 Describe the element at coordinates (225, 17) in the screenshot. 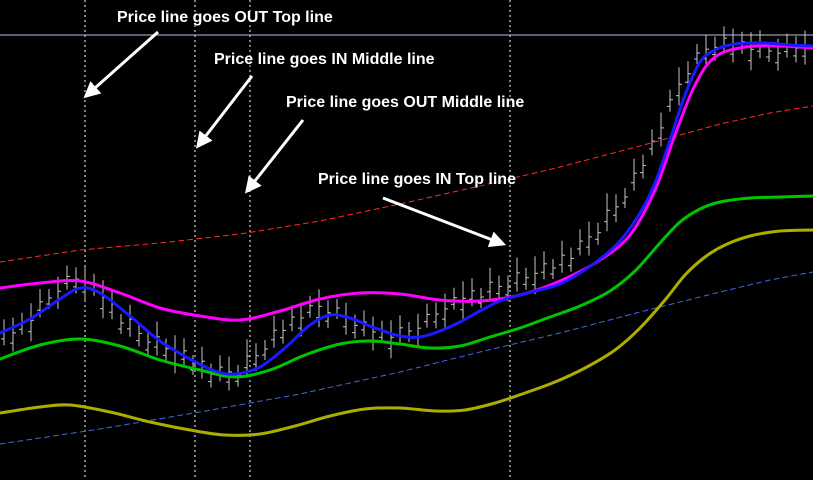

I see `annotation-price-out-top-line: Price line goes OUT Top line` at that location.